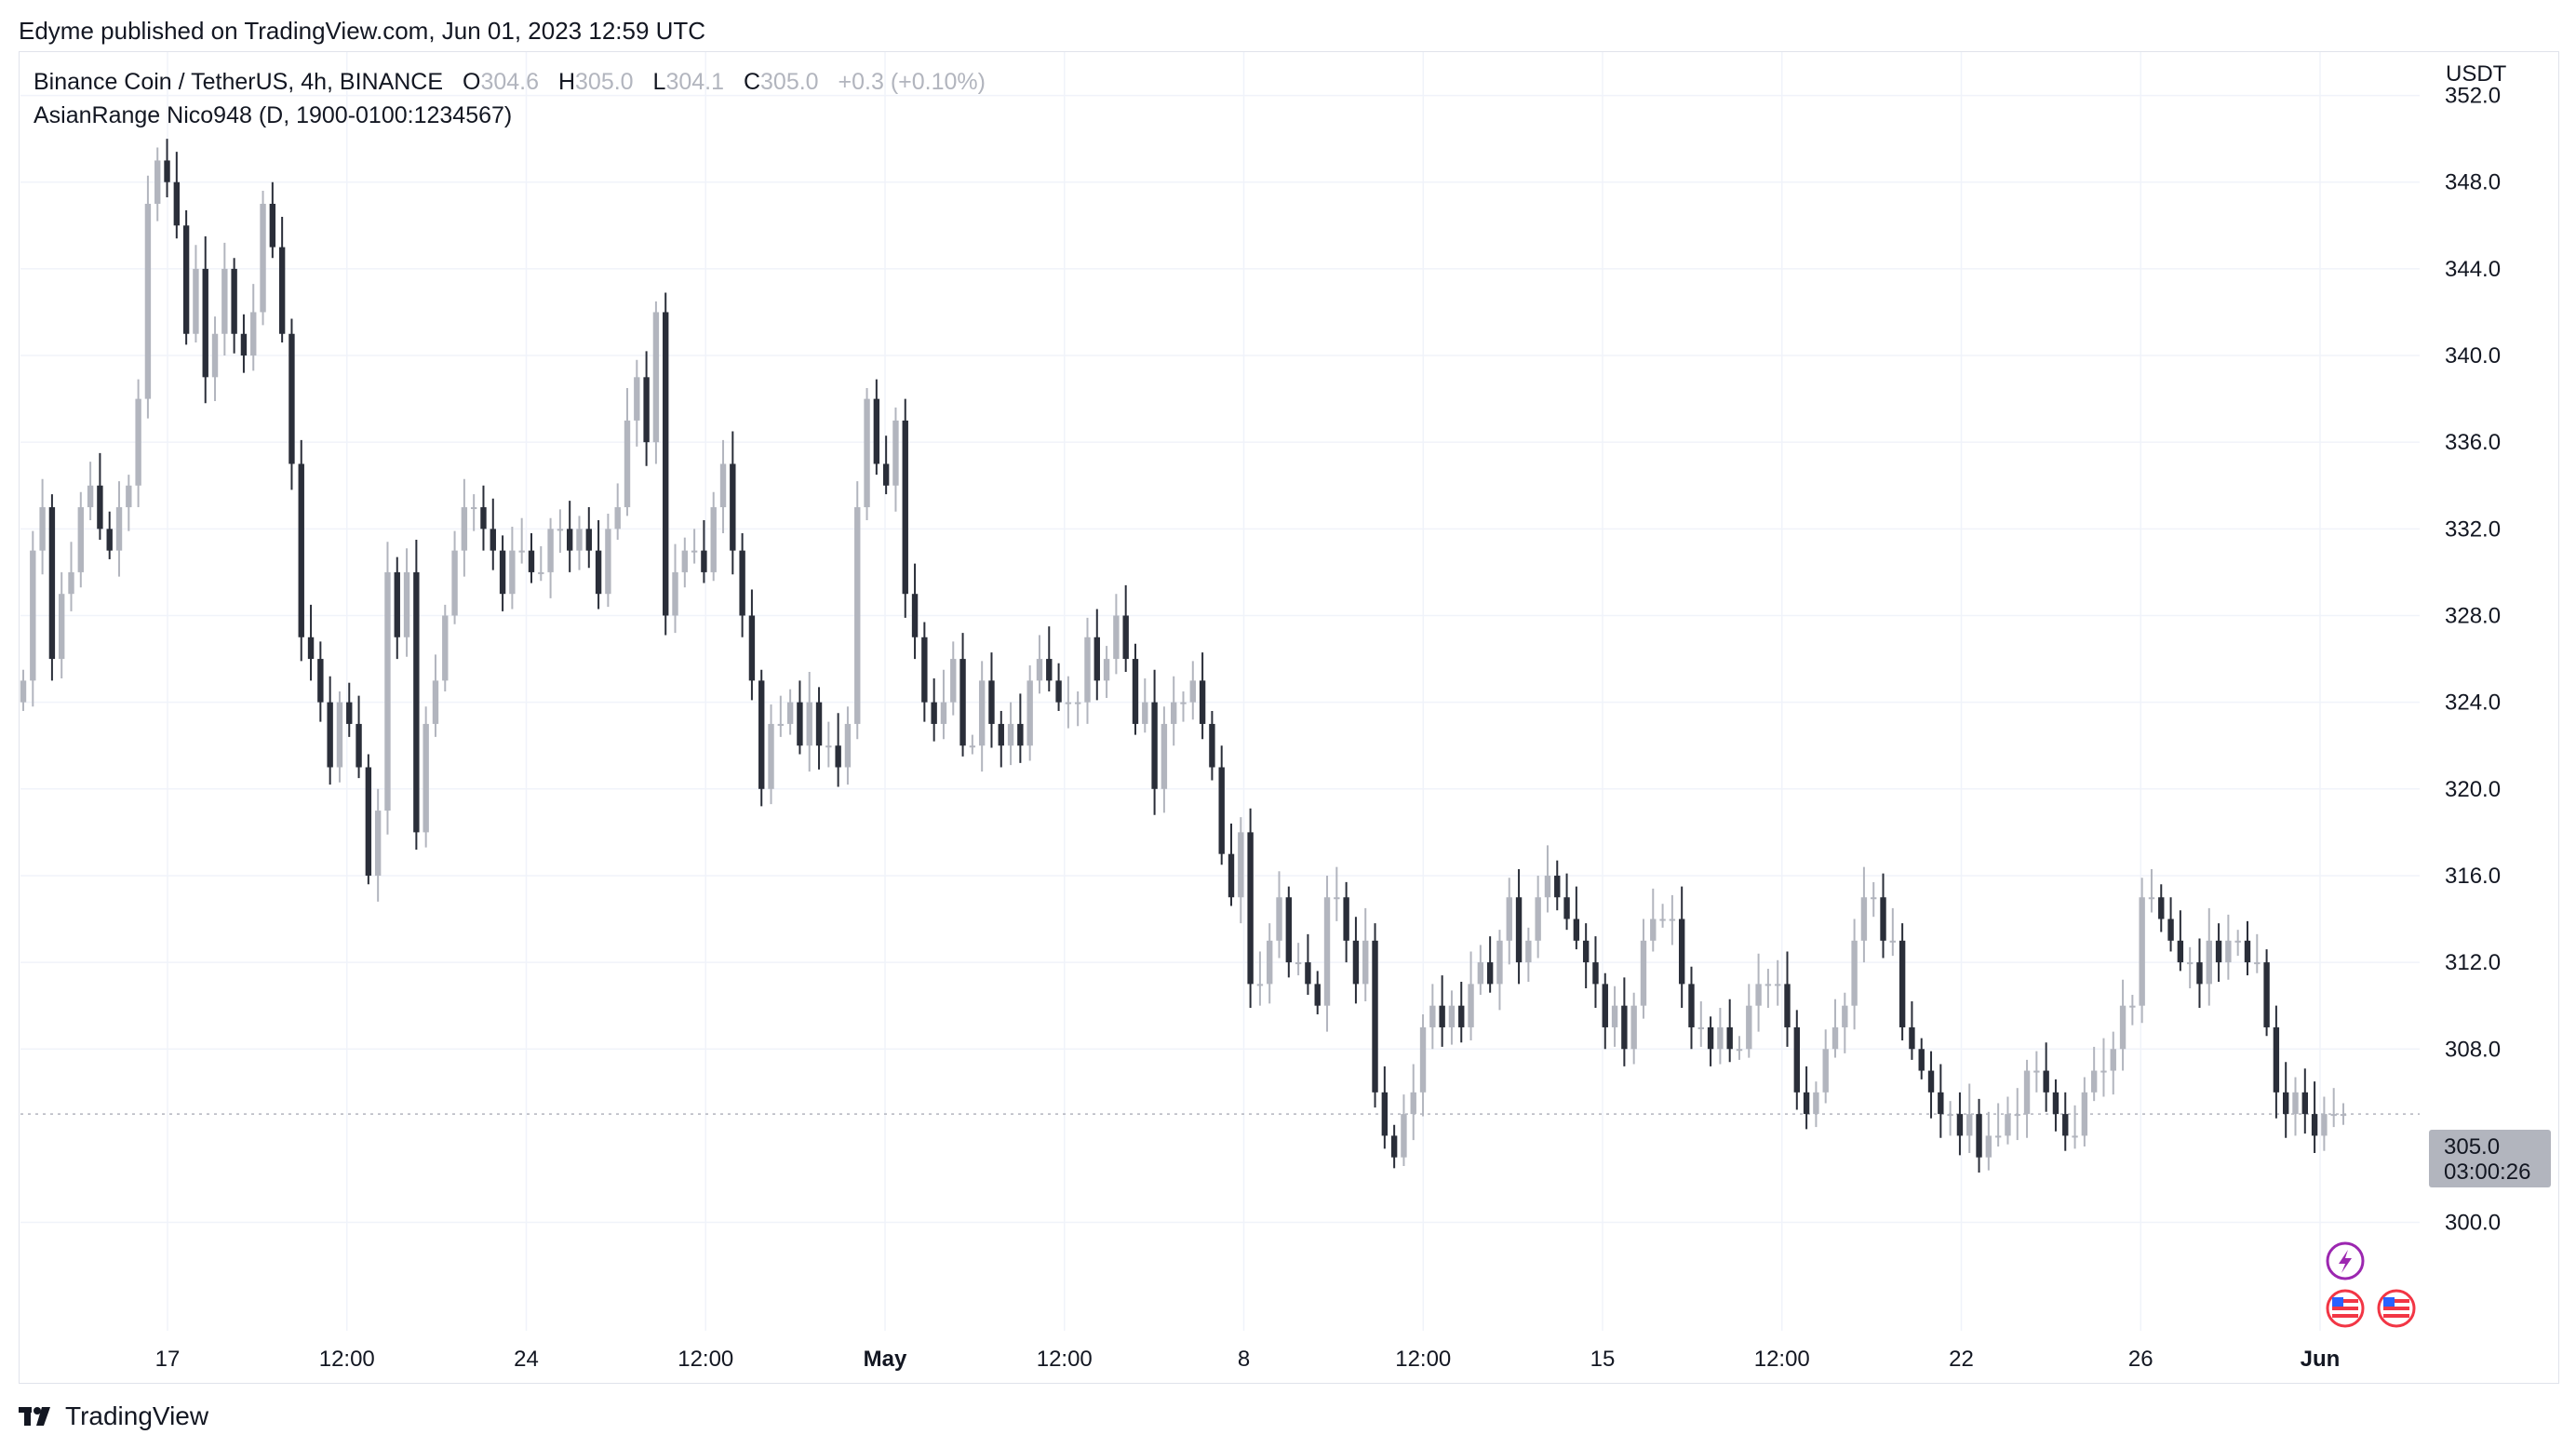 The height and width of the screenshot is (1448, 2576). I want to click on open-value: 304.6, so click(509, 82).